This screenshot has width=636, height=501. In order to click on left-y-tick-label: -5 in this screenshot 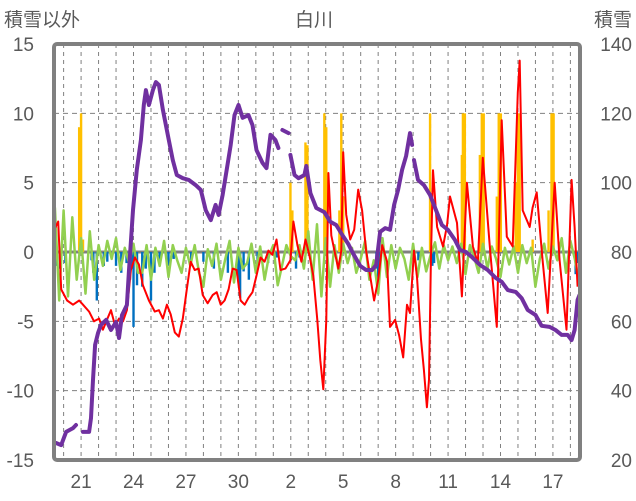, I will do `click(25, 322)`.